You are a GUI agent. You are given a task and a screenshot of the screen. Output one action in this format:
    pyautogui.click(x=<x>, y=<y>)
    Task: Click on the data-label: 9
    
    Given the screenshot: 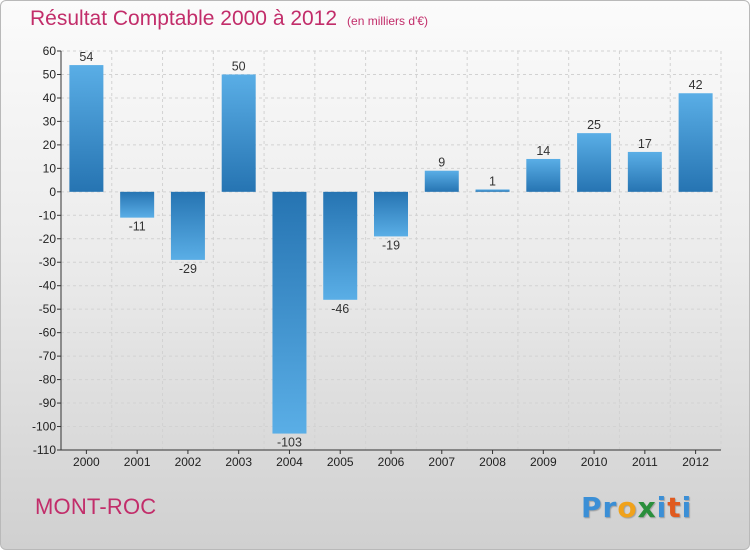 What is the action you would take?
    pyautogui.click(x=441, y=163)
    